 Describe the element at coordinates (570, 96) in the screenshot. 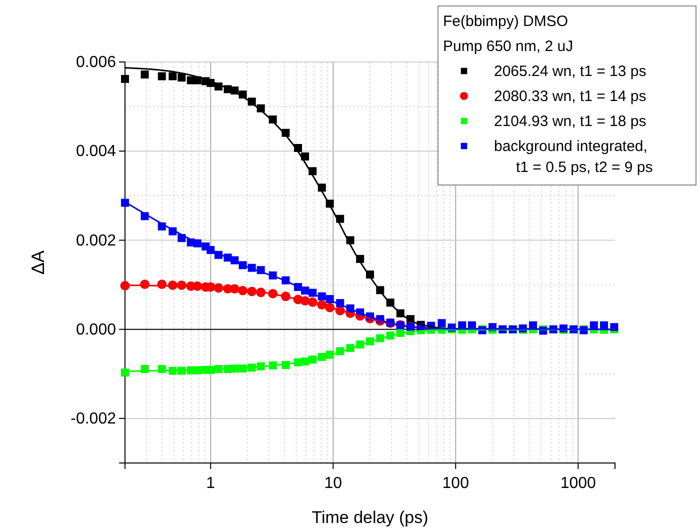

I see `legend-label: 2080.33 wn, t1 = 14 ps` at that location.